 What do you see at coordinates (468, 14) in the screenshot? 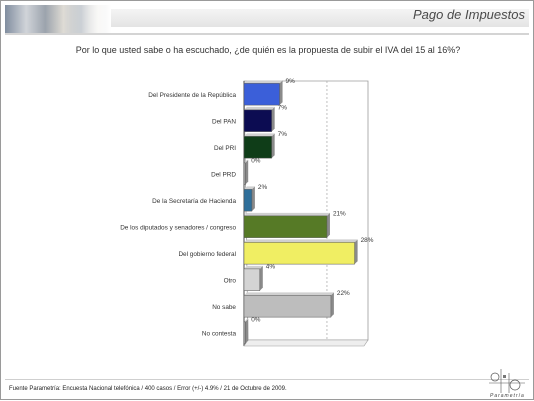
I see `page-title: Pago de Impuestos` at bounding box center [468, 14].